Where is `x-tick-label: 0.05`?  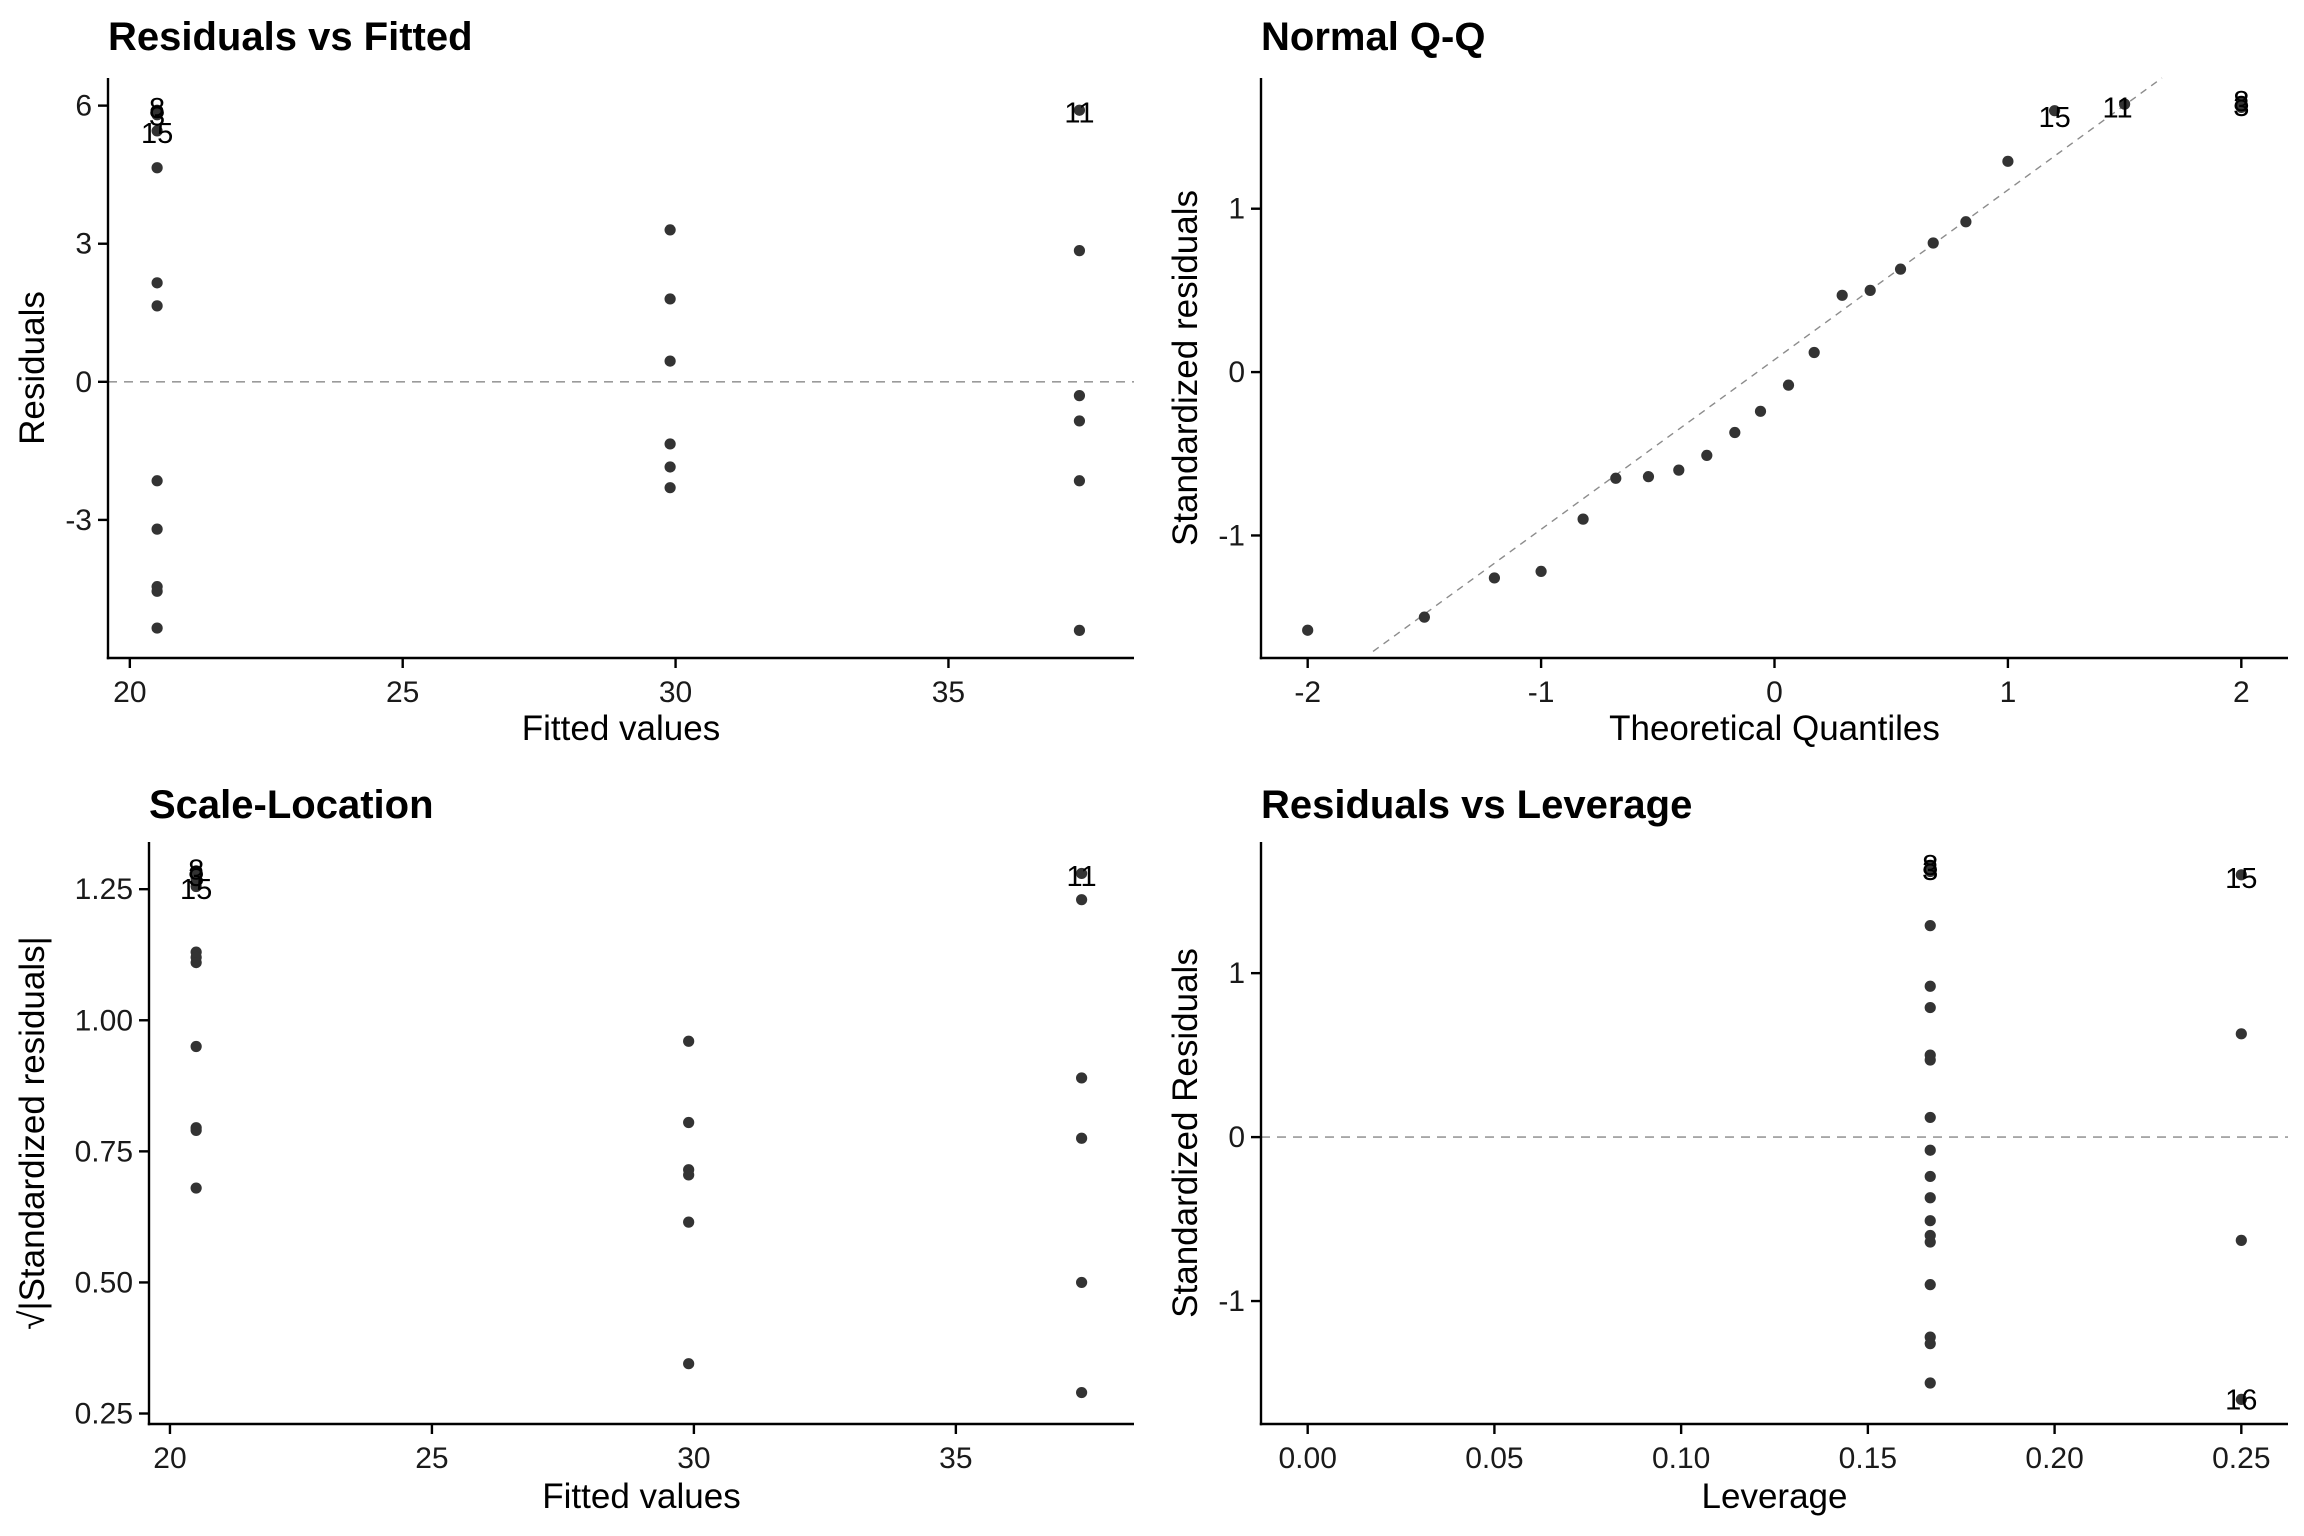 x-tick-label: 0.05 is located at coordinates (1494, 1458).